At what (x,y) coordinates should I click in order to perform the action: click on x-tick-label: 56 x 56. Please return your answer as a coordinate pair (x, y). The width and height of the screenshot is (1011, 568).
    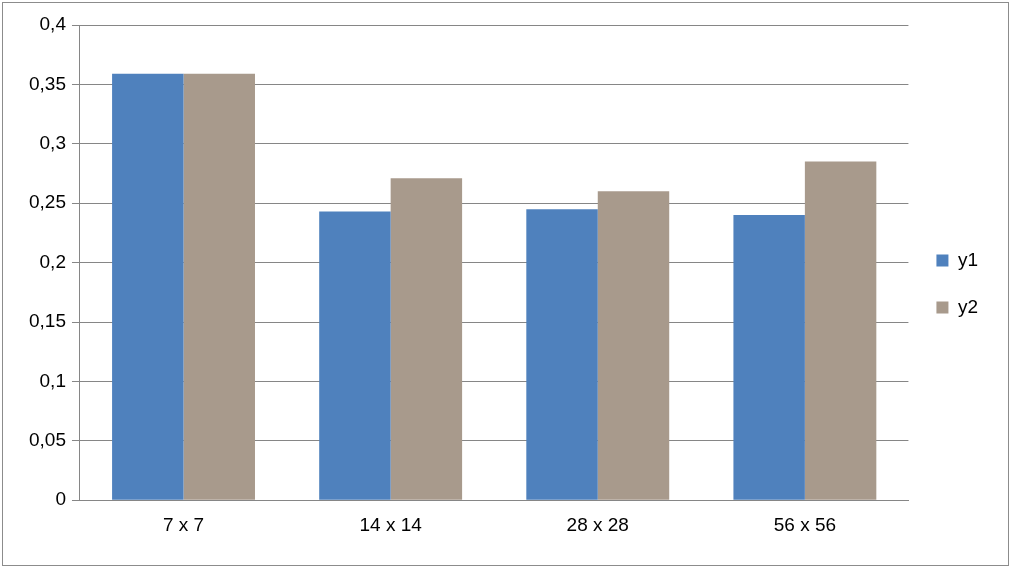
    Looking at the image, I should click on (805, 524).